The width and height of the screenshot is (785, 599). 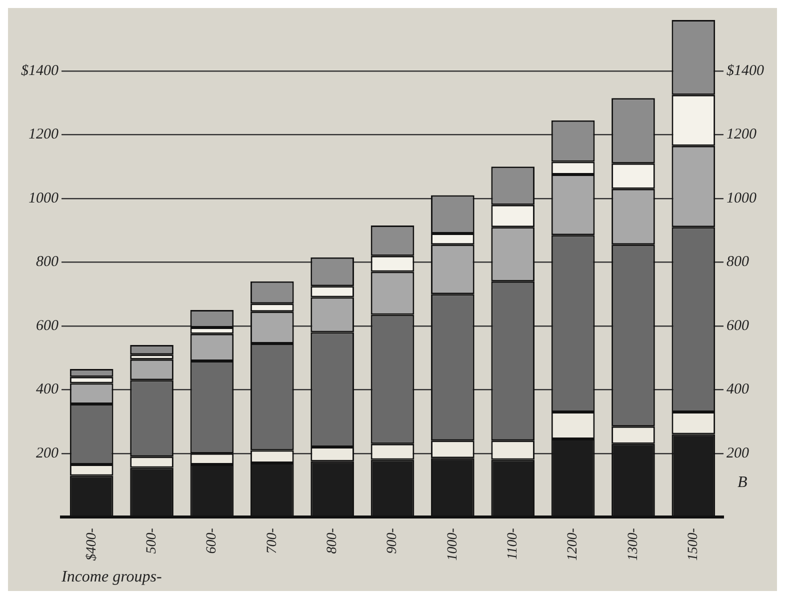 What do you see at coordinates (392, 541) in the screenshot?
I see `x-tick-label: 900-` at bounding box center [392, 541].